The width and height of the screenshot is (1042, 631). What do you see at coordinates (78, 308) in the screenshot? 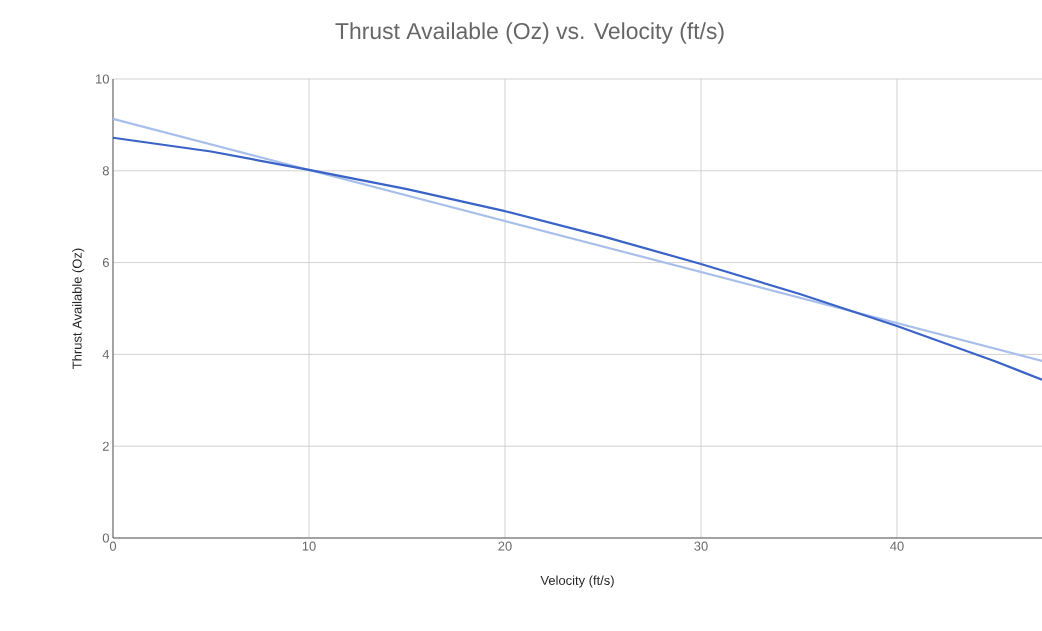
I see `y-axis-title: Thrust Available (Oz)` at bounding box center [78, 308].